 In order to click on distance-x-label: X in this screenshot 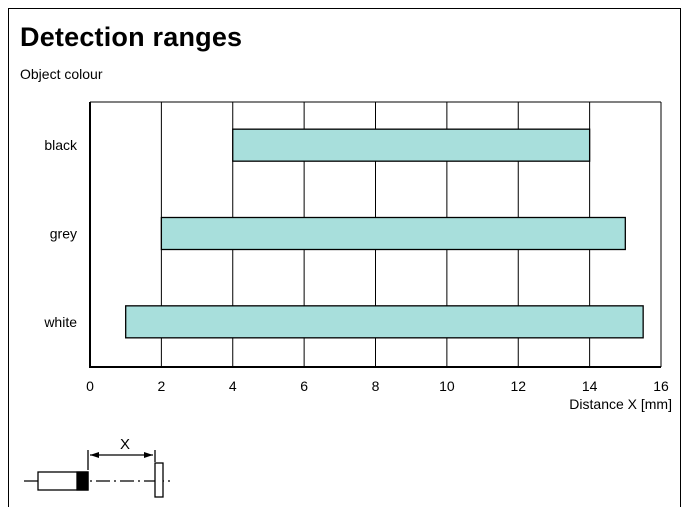, I will do `click(125, 444)`.